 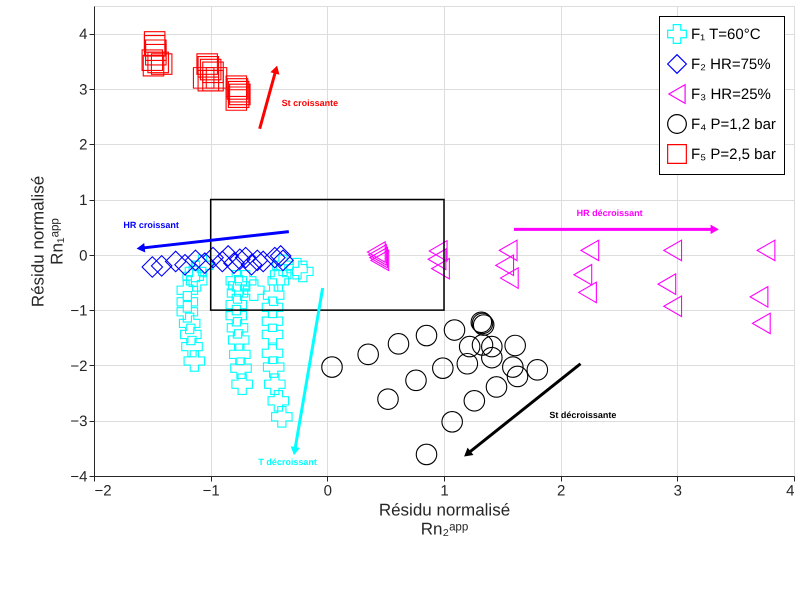 I want to click on y-tick-label: 2, so click(x=83, y=145).